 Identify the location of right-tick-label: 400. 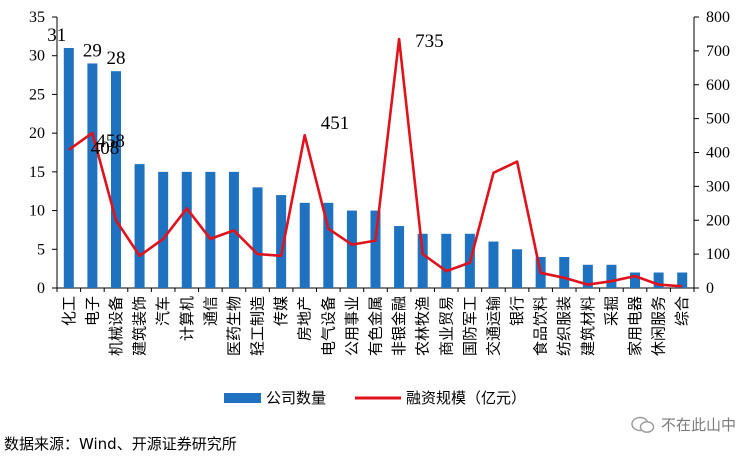
(718, 153).